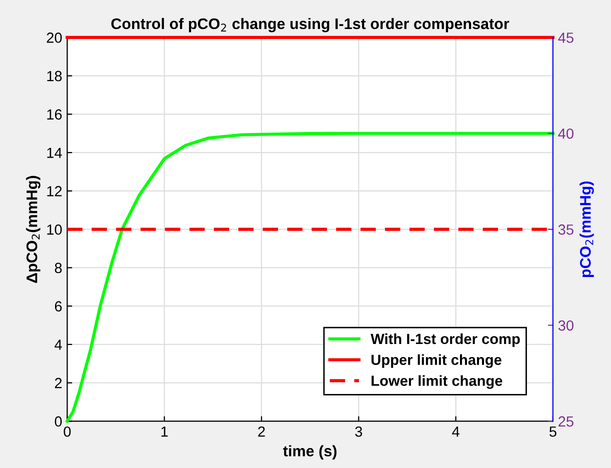  Describe the element at coordinates (552, 431) in the screenshot. I see `x-tick-label: 5` at that location.